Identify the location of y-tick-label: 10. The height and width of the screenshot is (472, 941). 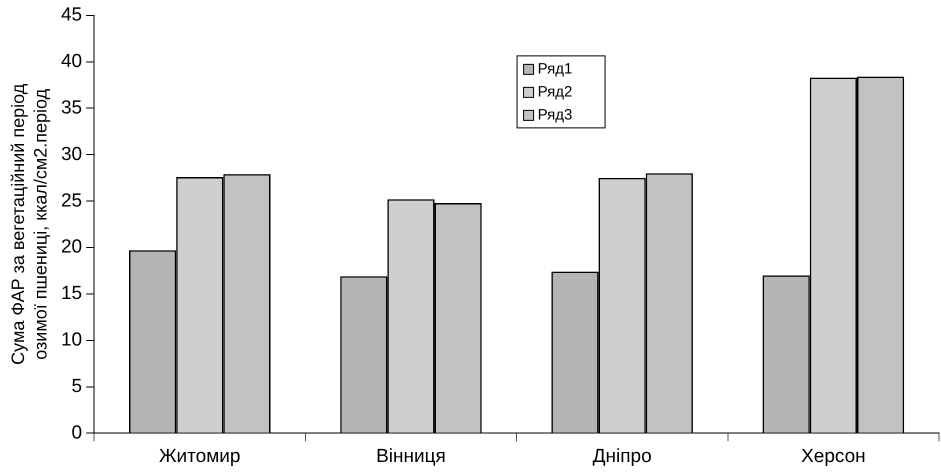
(71, 340).